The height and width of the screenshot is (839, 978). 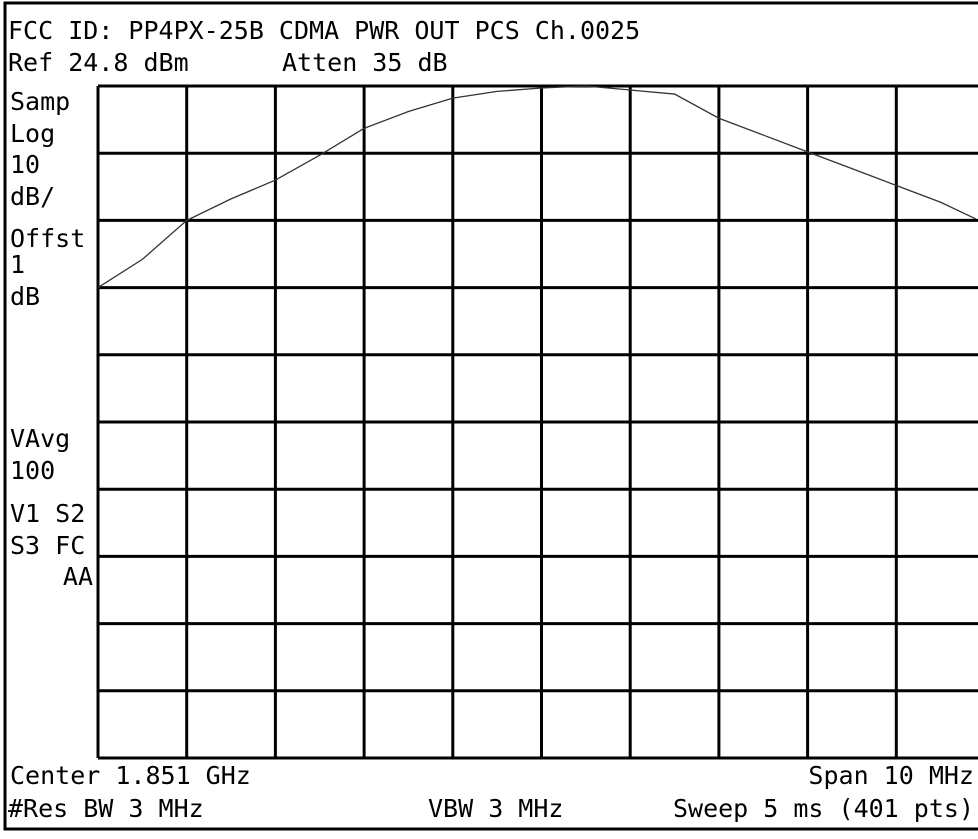 I want to click on span: Span 10 MHz, so click(x=891, y=775).